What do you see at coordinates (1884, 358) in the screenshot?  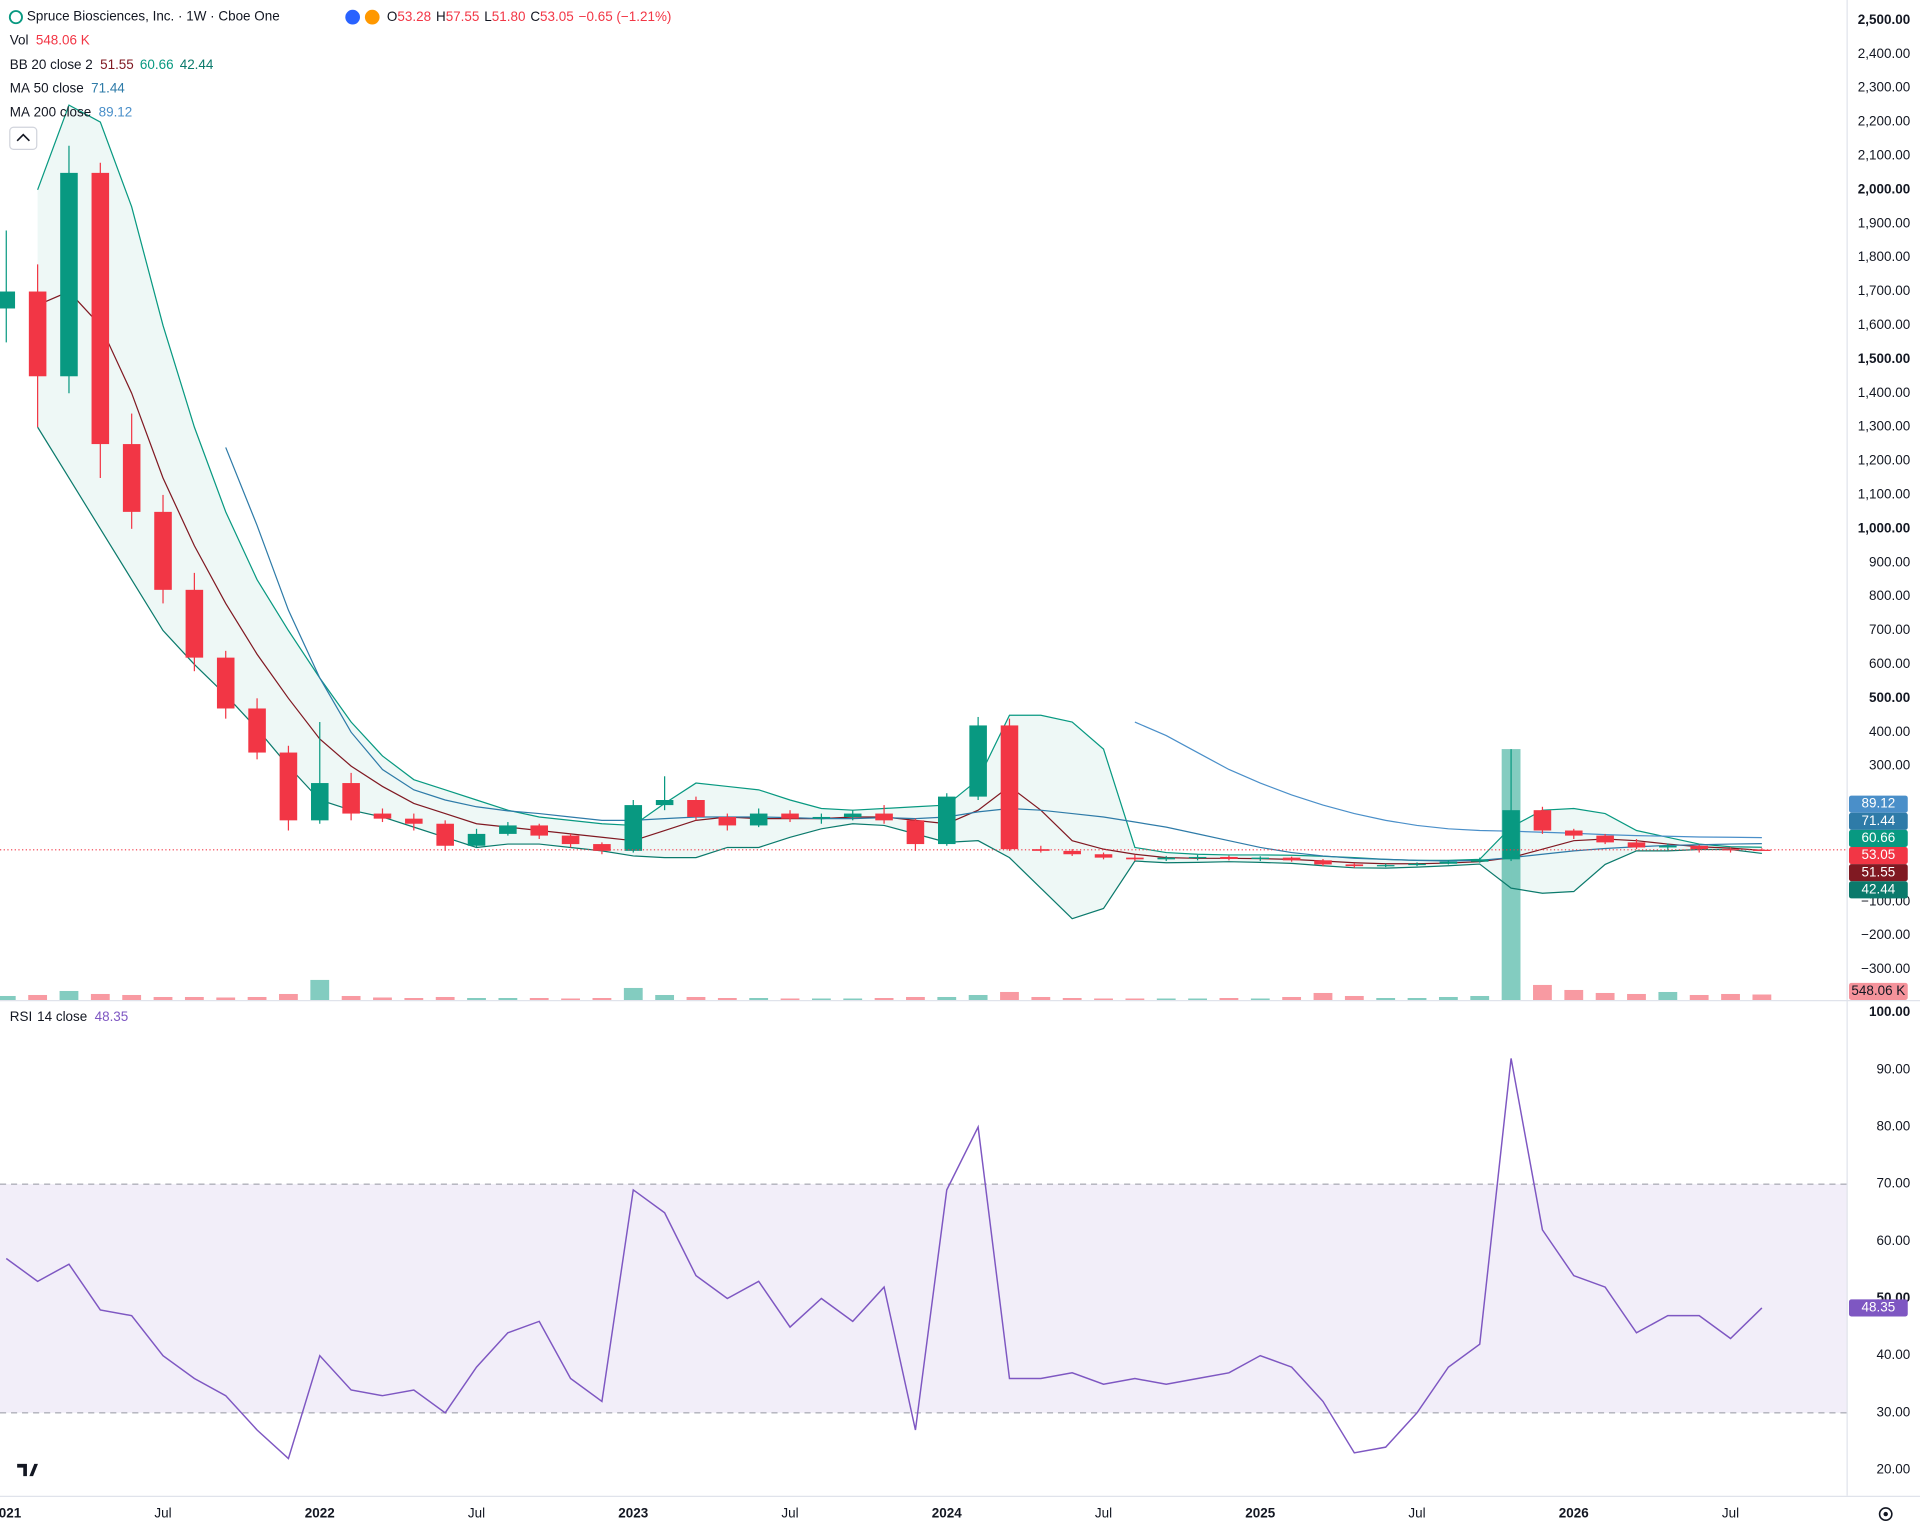 I see `price-axis-label: 1,500.00` at bounding box center [1884, 358].